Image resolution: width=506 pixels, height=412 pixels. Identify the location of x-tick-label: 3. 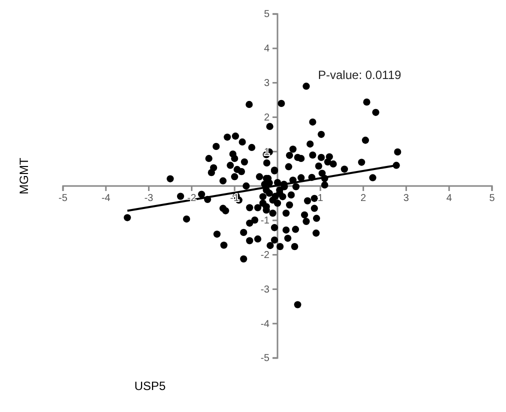
(406, 198).